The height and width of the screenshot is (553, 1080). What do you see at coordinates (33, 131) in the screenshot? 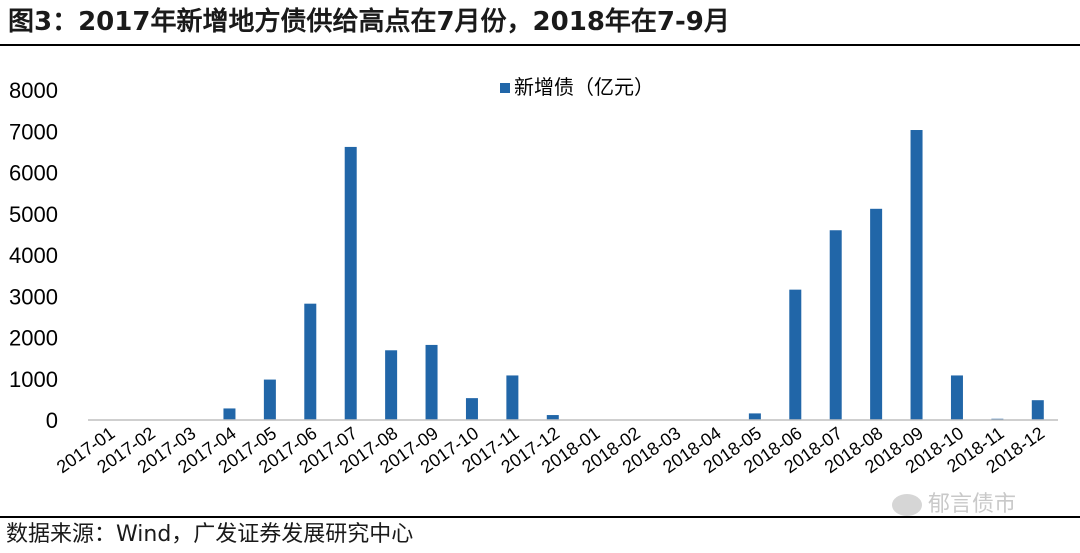
I see `y-tick-label: 7000` at bounding box center [33, 131].